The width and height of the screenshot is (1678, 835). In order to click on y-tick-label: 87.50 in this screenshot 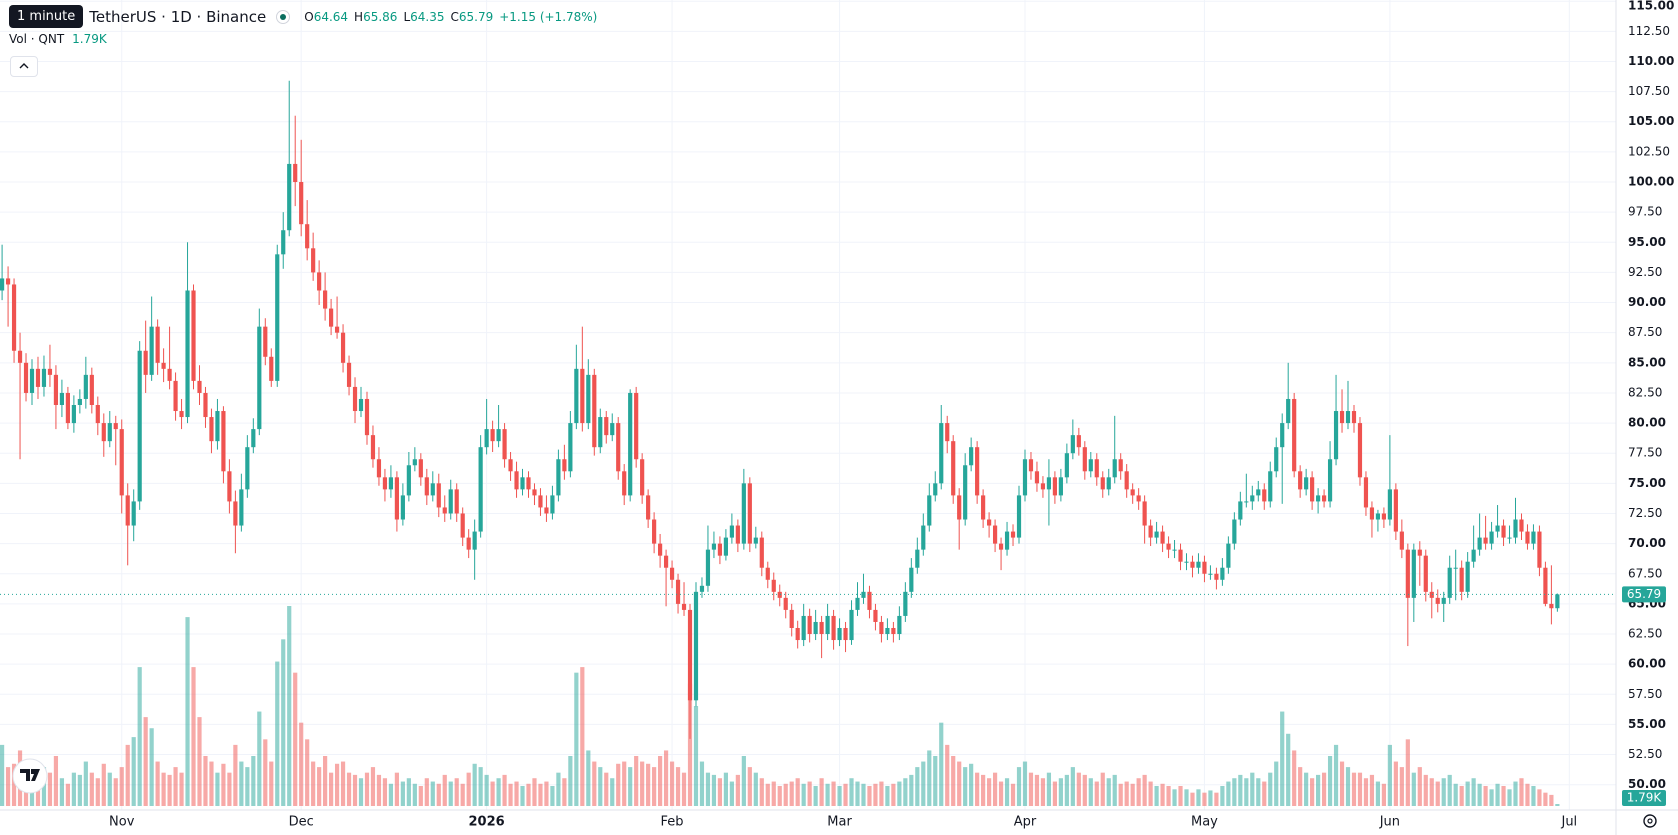, I will do `click(1645, 332)`.